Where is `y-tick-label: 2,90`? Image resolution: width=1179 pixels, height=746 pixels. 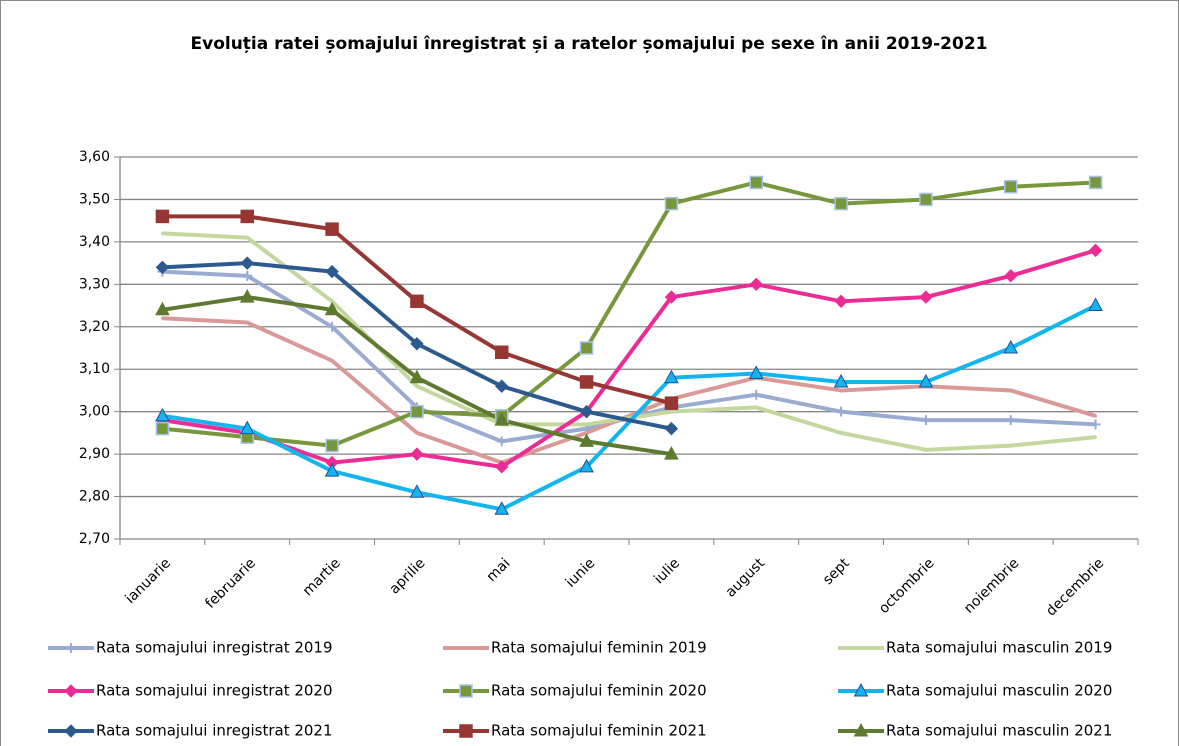 y-tick-label: 2,90 is located at coordinates (94, 454).